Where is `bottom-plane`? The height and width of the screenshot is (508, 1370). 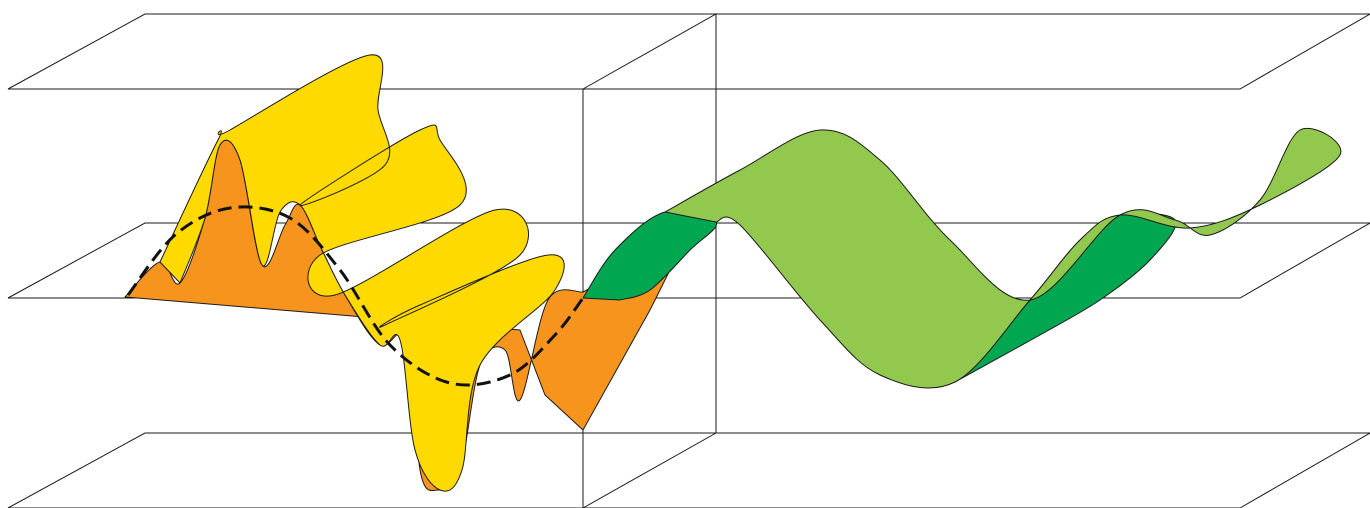 bottom-plane is located at coordinates (688, 470).